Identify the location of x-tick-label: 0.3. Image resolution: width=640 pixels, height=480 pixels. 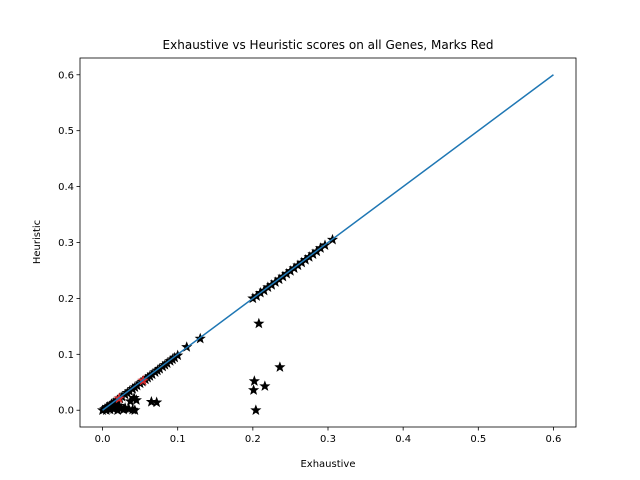
(328, 439).